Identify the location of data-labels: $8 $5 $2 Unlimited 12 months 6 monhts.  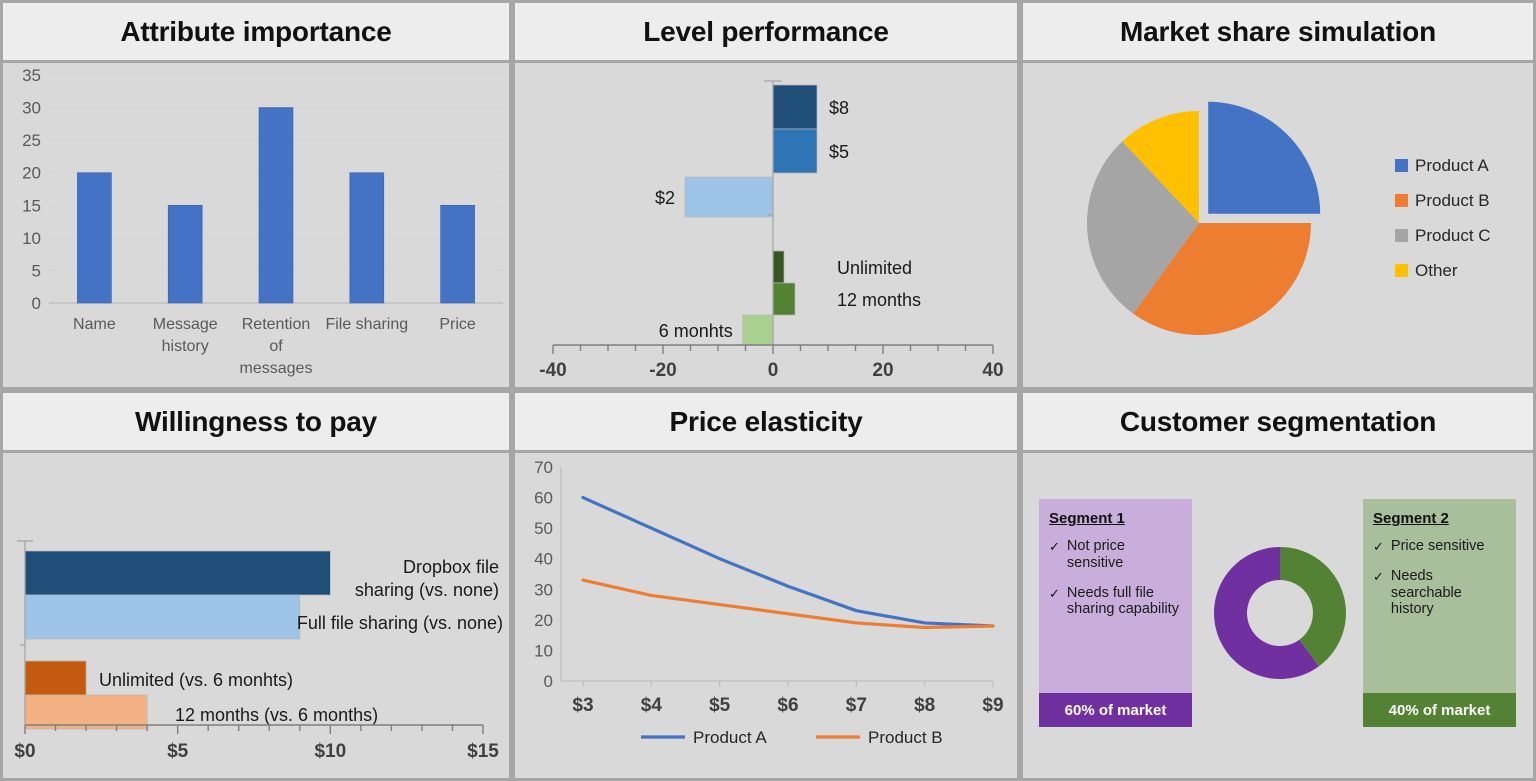
(788, 219).